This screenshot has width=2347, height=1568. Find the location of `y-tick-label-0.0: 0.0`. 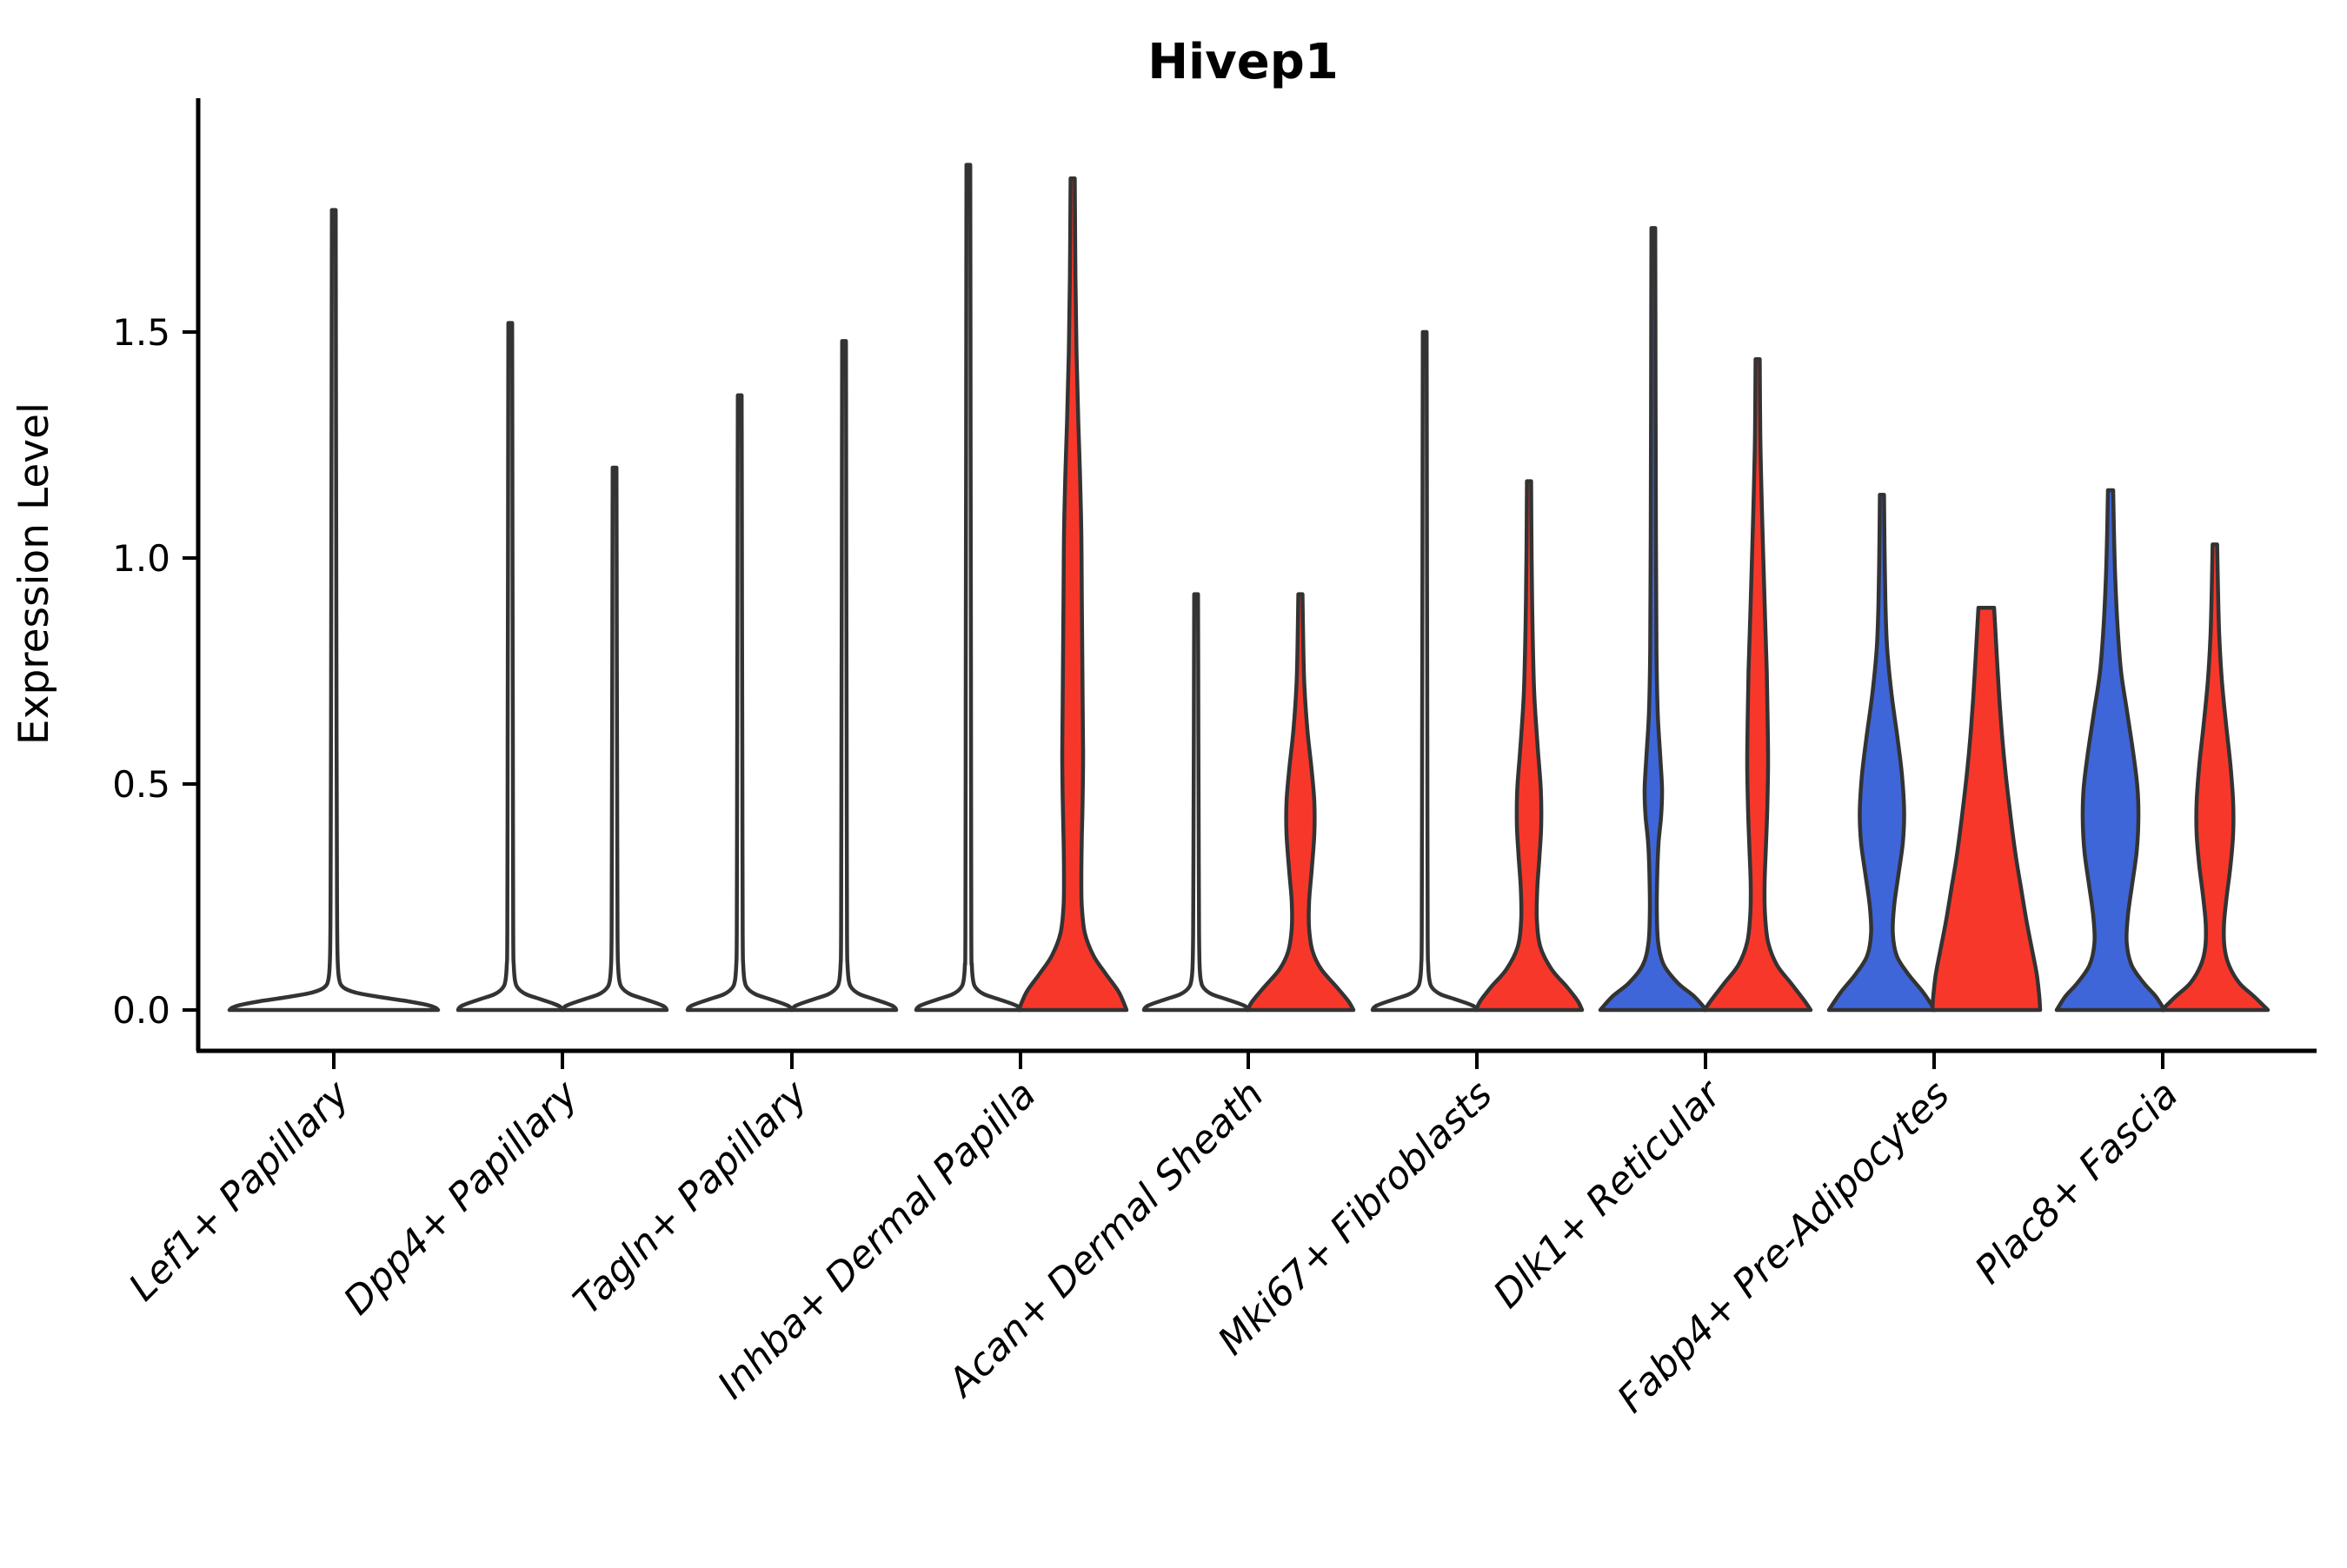

y-tick-label-0.0: 0.0 is located at coordinates (141, 1010).